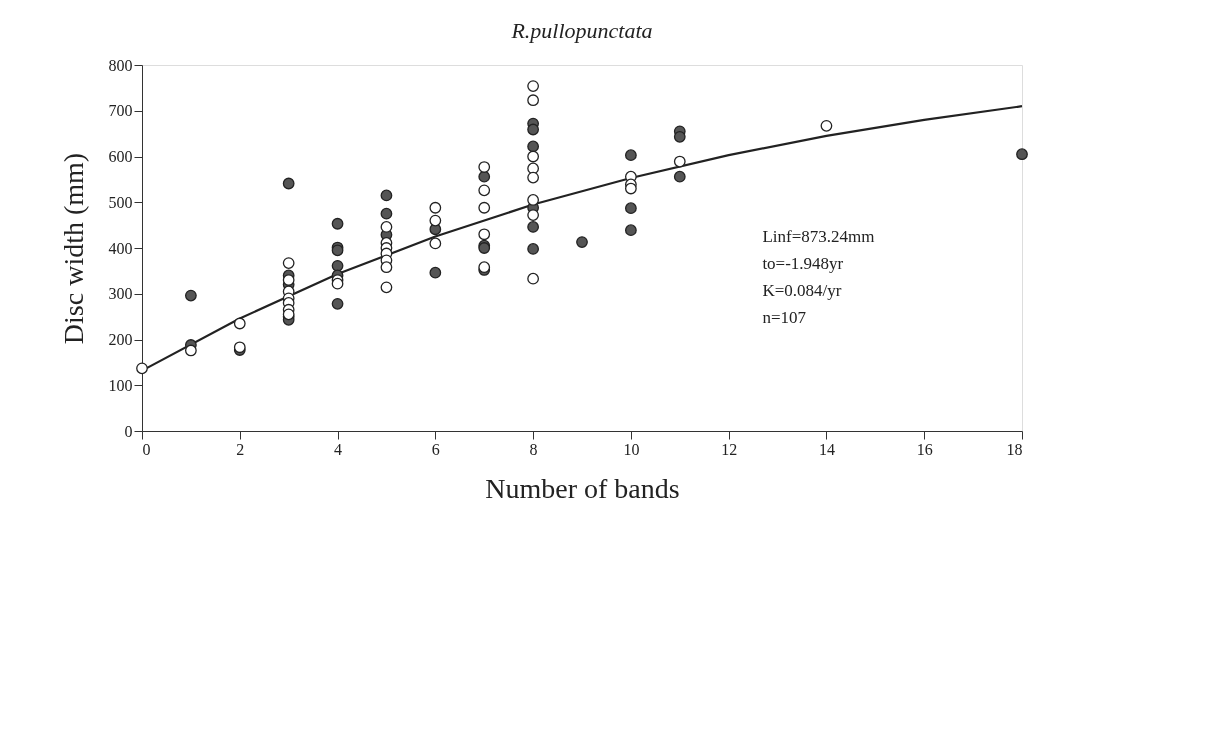 This screenshot has height=744, width=1223. What do you see at coordinates (802, 291) in the screenshot?
I see `annotation: K=0.084/yr` at bounding box center [802, 291].